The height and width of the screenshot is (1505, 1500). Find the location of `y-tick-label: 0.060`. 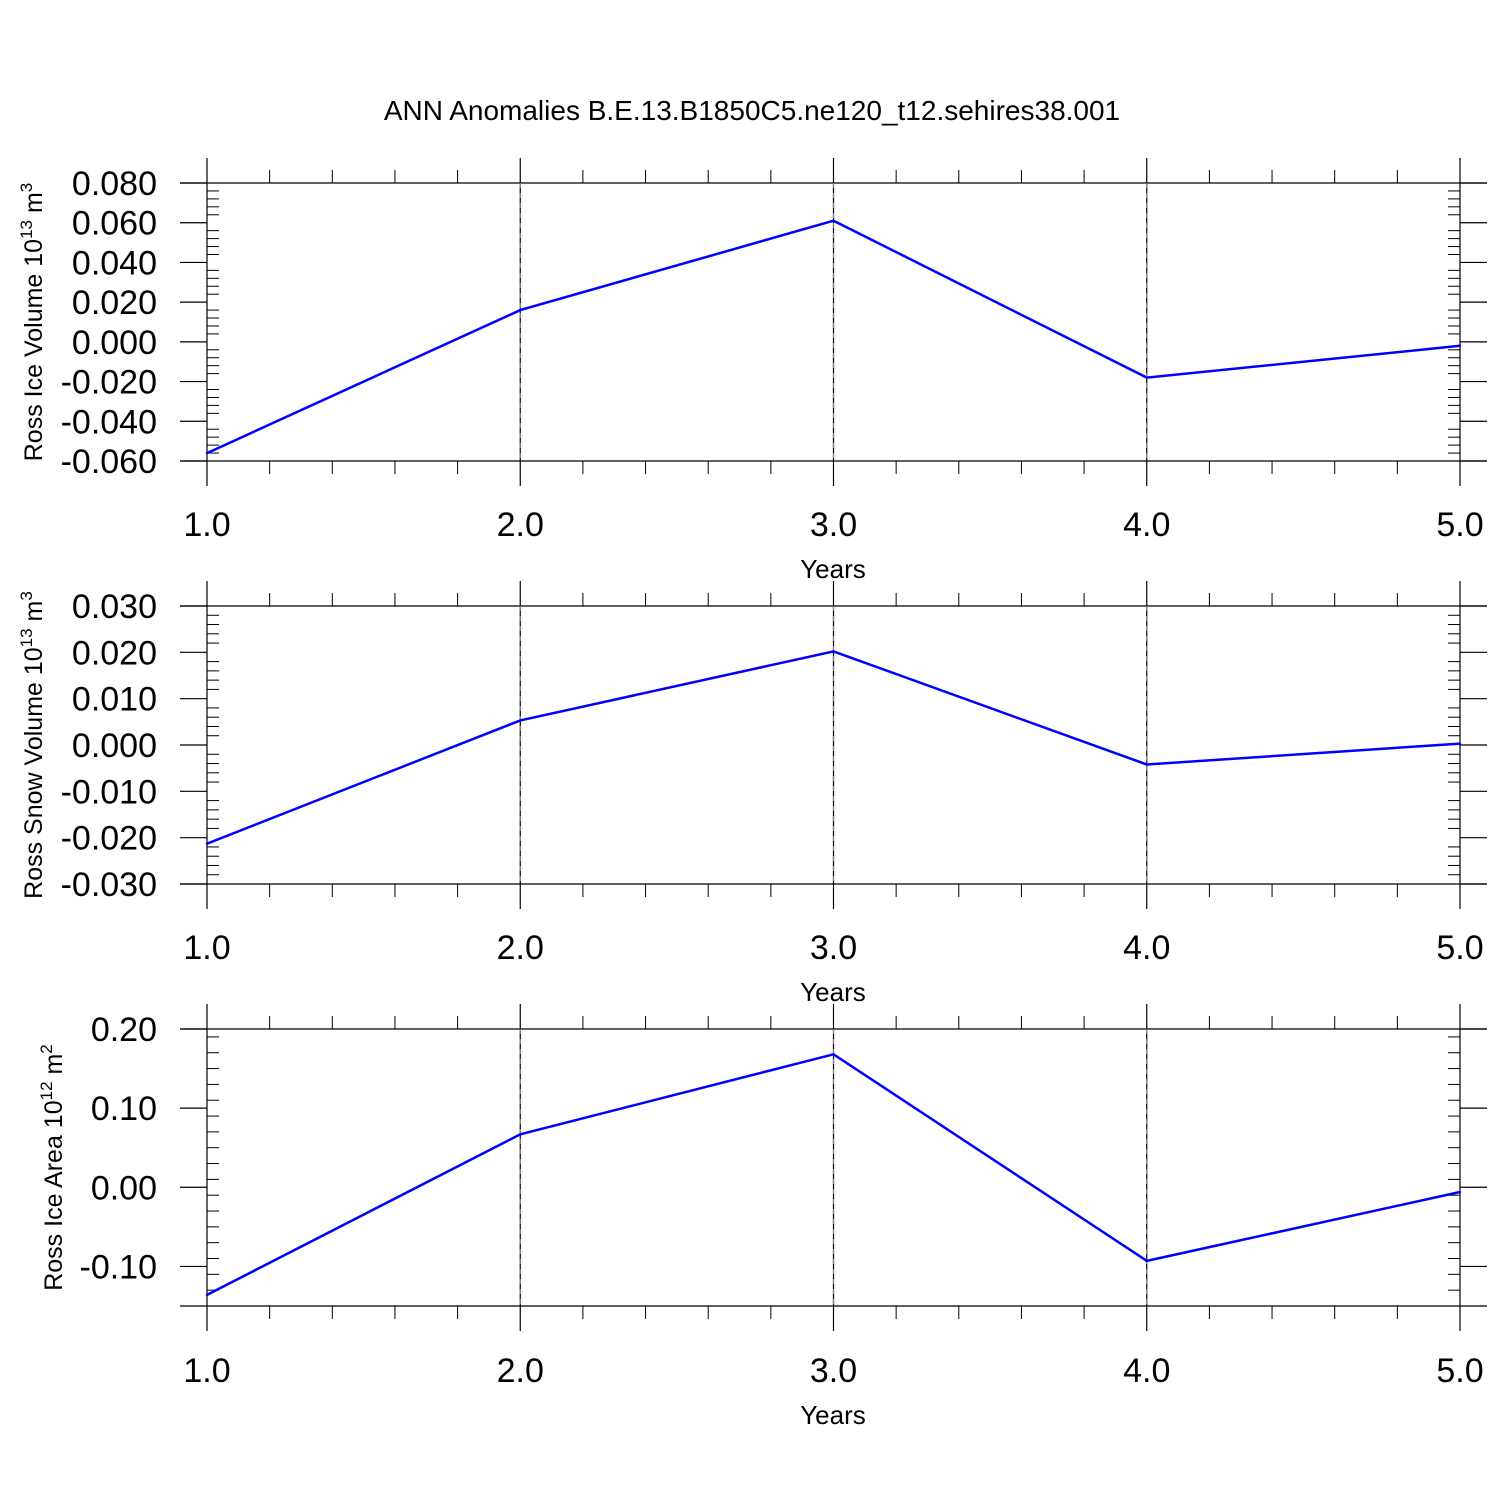

y-tick-label: 0.060 is located at coordinates (114, 224).